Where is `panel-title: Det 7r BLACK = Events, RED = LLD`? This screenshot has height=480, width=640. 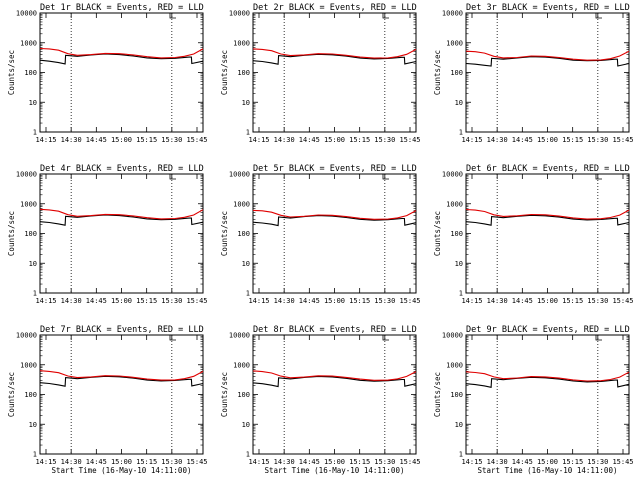 panel-title: Det 7r BLACK = Events, RED = LLD is located at coordinates (122, 330).